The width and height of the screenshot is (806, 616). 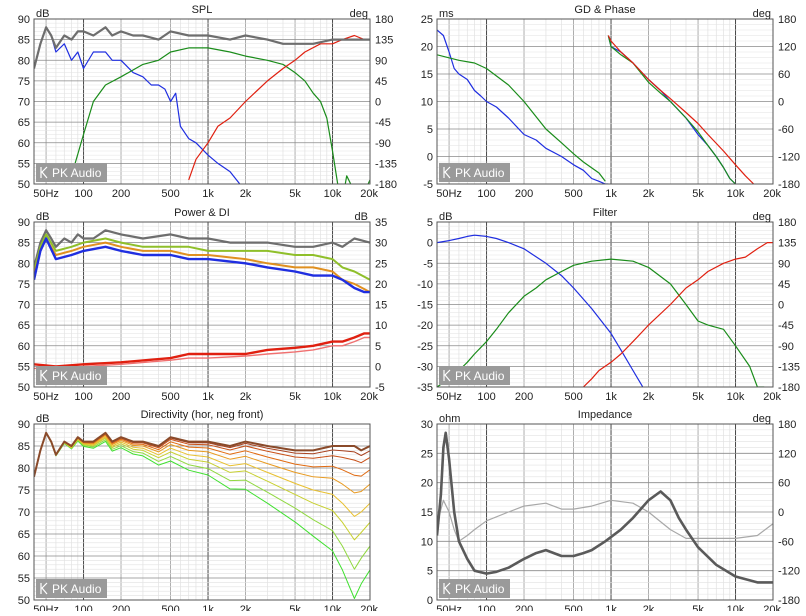 I want to click on x-tick-label: 2k, so click(x=649, y=607).